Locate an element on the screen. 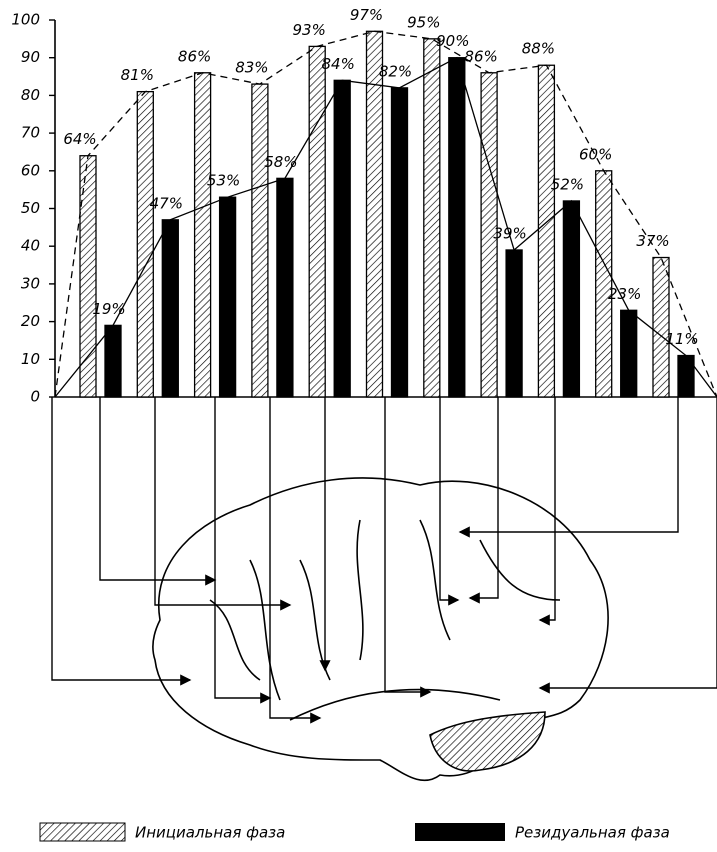 This screenshot has width=717, height=852. value-label: 93% is located at coordinates (309, 30).